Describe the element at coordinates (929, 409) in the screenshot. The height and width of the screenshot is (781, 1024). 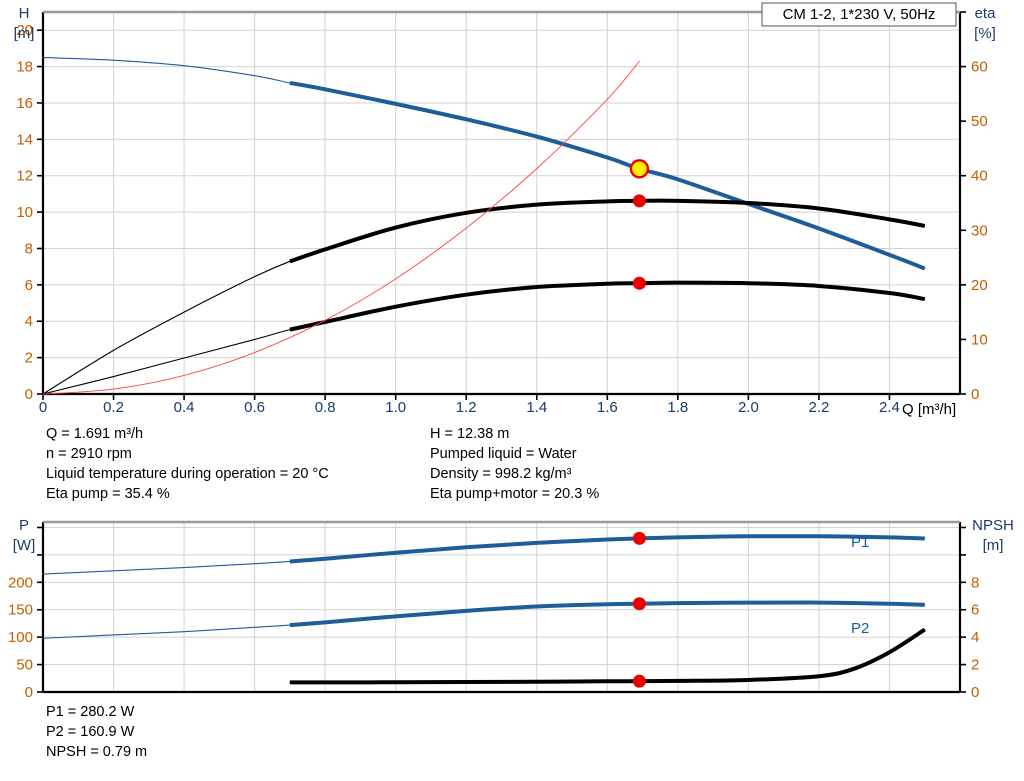
I see `top-x-axis-title: Q [m³/h]` at that location.